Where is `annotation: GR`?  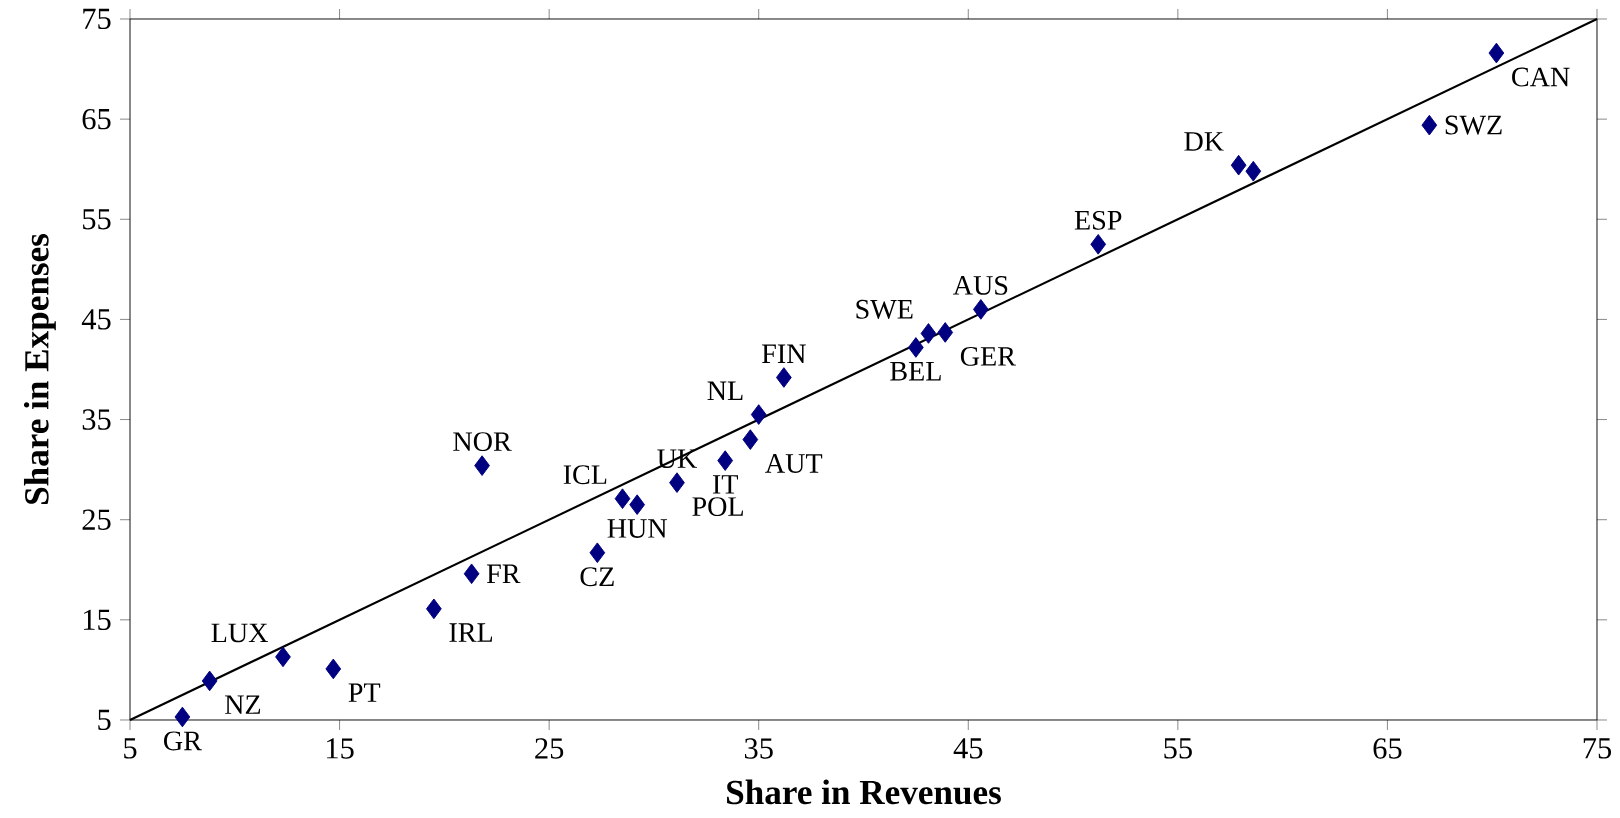 annotation: GR is located at coordinates (183, 741).